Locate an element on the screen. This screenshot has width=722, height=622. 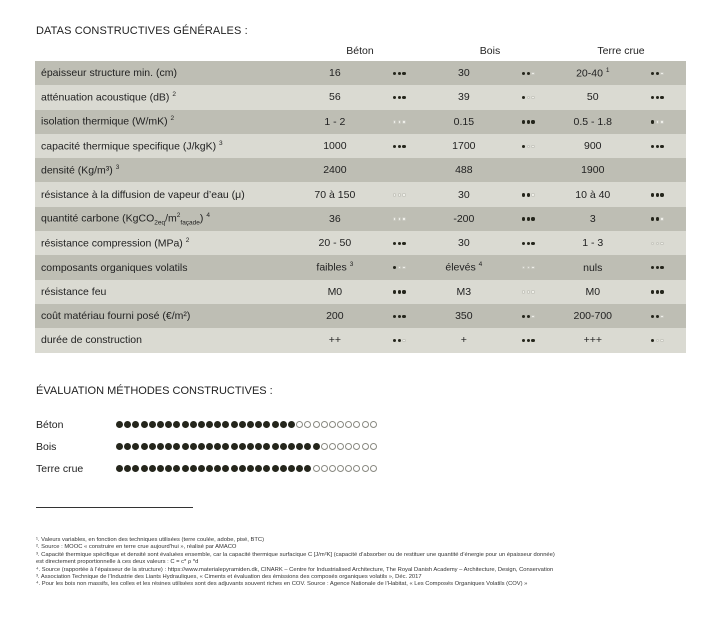
cell-value: 20-40 1 is located at coordinates (593, 73).